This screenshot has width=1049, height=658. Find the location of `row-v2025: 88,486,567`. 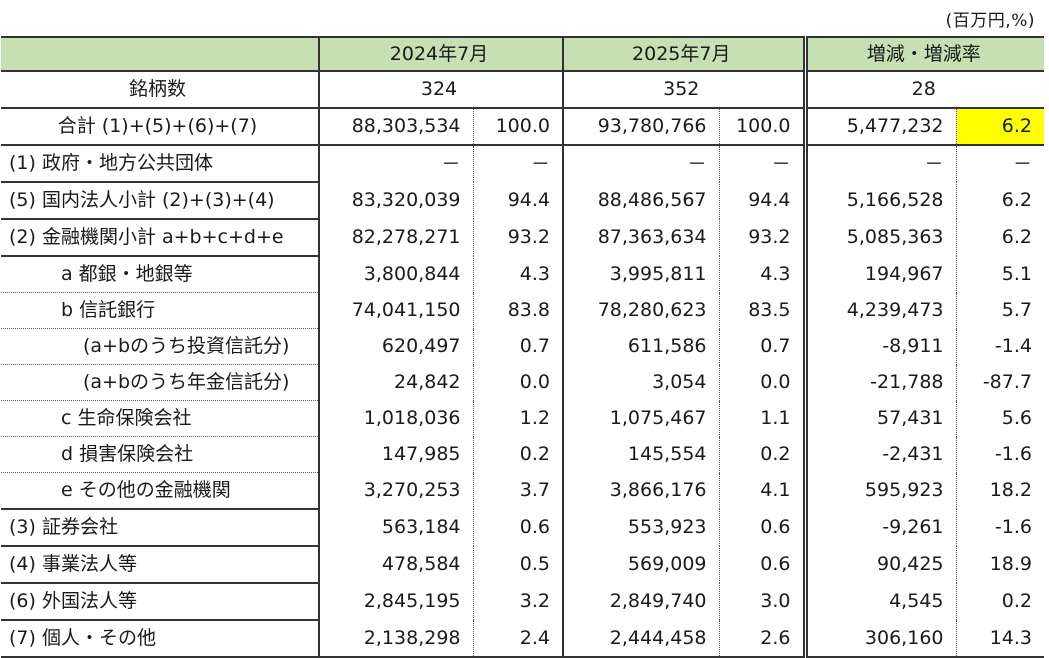

row-v2025: 88,486,567 is located at coordinates (640, 200).